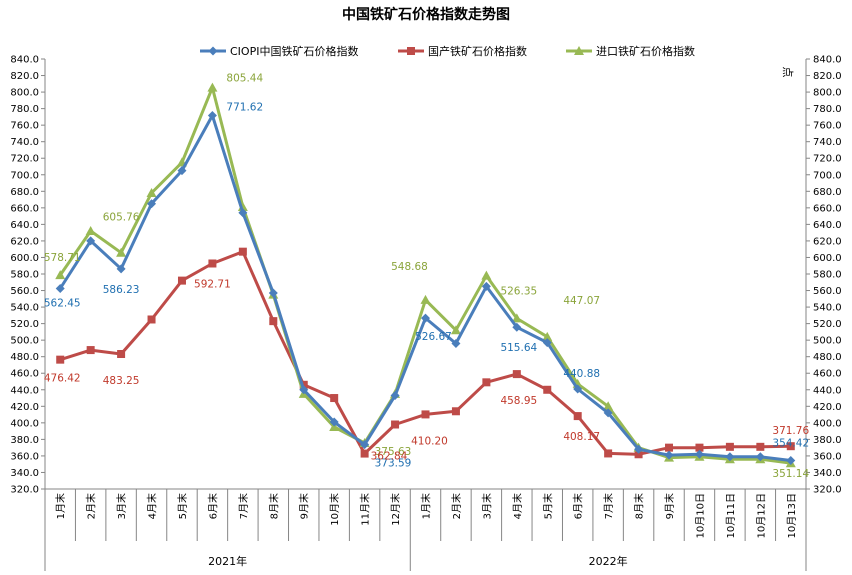 This screenshot has width=852, height=575. I want to click on data-label: 373.59, so click(393, 464).